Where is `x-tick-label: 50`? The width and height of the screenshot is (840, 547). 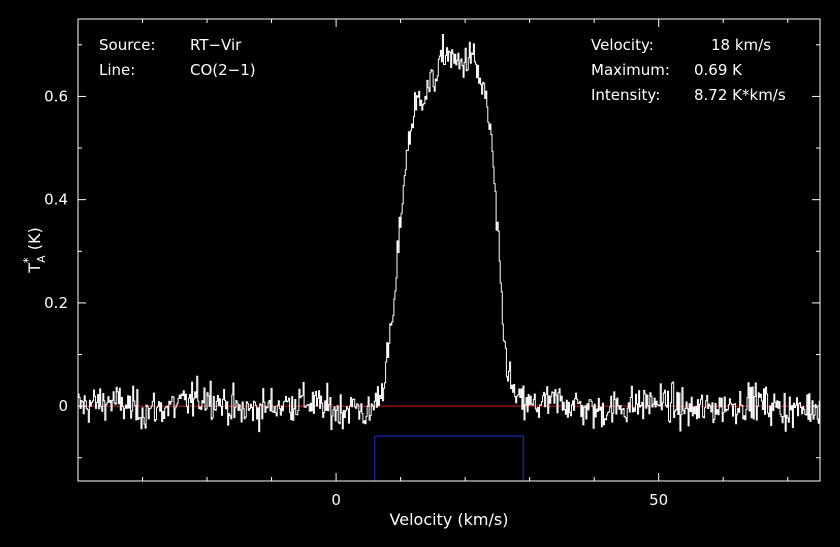
x-tick-label: 50 is located at coordinates (658, 500).